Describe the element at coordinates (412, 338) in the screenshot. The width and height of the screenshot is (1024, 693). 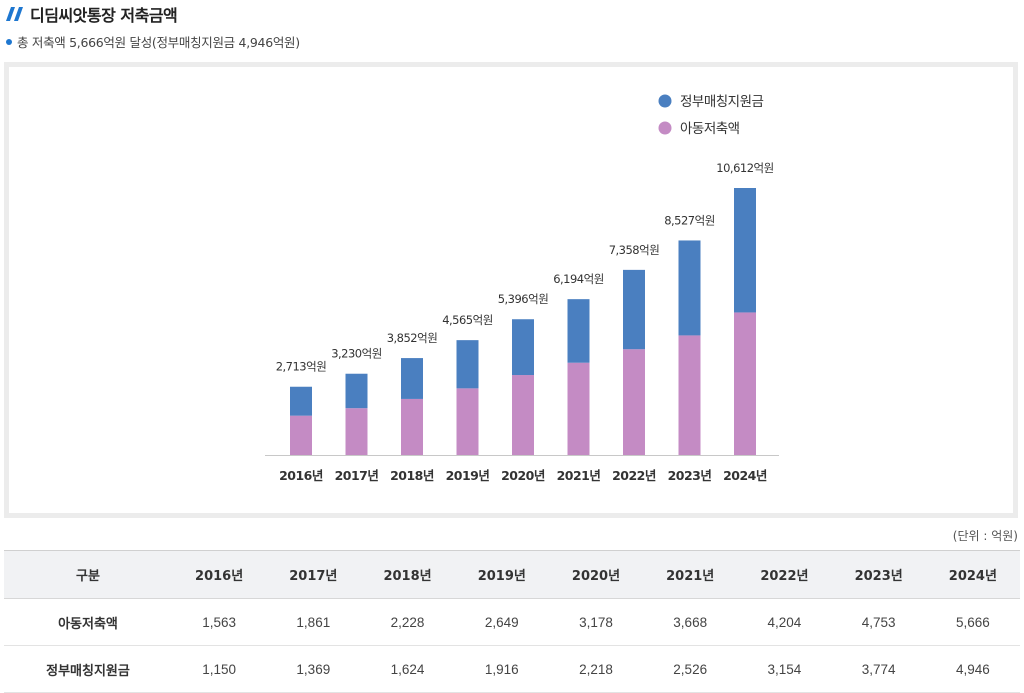
I see `bar-total-label: 3,852억원` at that location.